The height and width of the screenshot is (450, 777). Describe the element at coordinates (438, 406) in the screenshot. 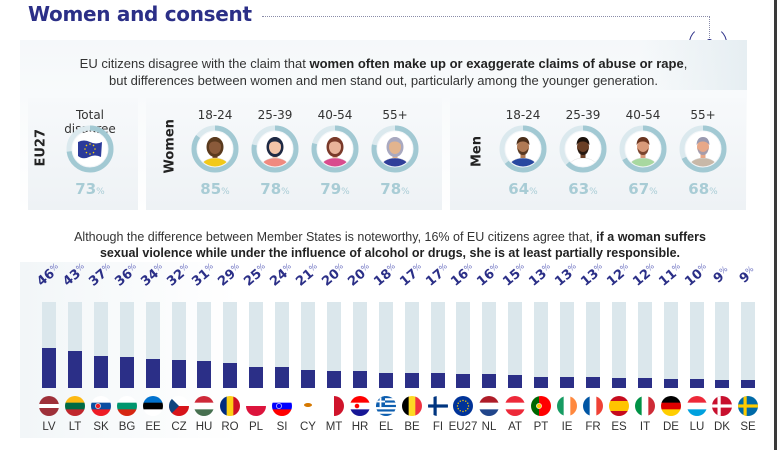

I see `flag-fi-icon` at that location.